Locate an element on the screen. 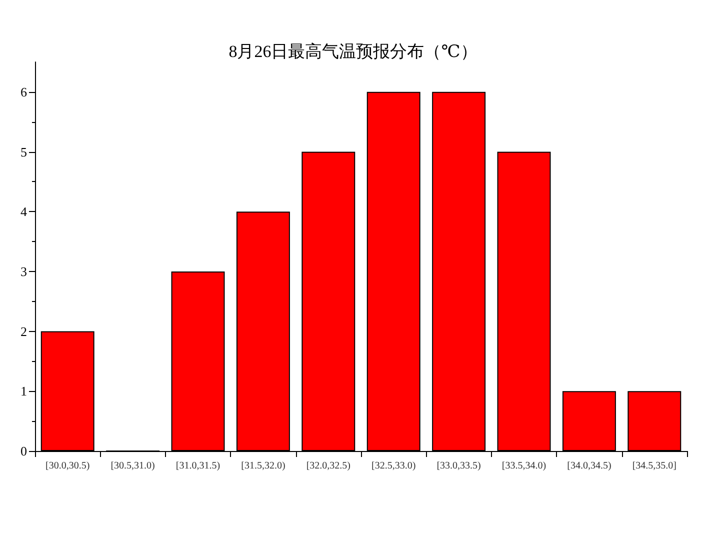 The width and height of the screenshot is (706, 540). x-tick-label: [30.0,30.5) is located at coordinates (68, 466).